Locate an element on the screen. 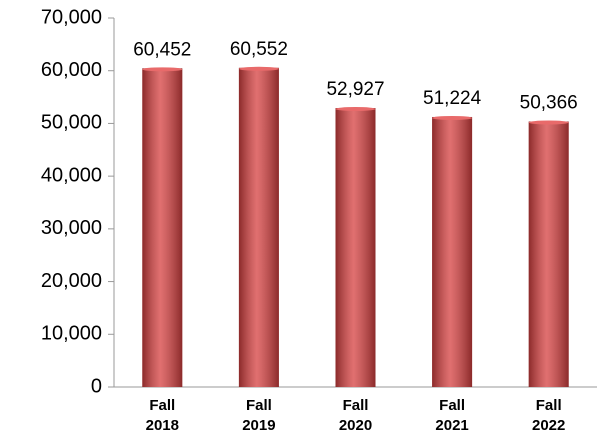 The image size is (608, 448). x-tick-label: Fall 2022 is located at coordinates (549, 415).